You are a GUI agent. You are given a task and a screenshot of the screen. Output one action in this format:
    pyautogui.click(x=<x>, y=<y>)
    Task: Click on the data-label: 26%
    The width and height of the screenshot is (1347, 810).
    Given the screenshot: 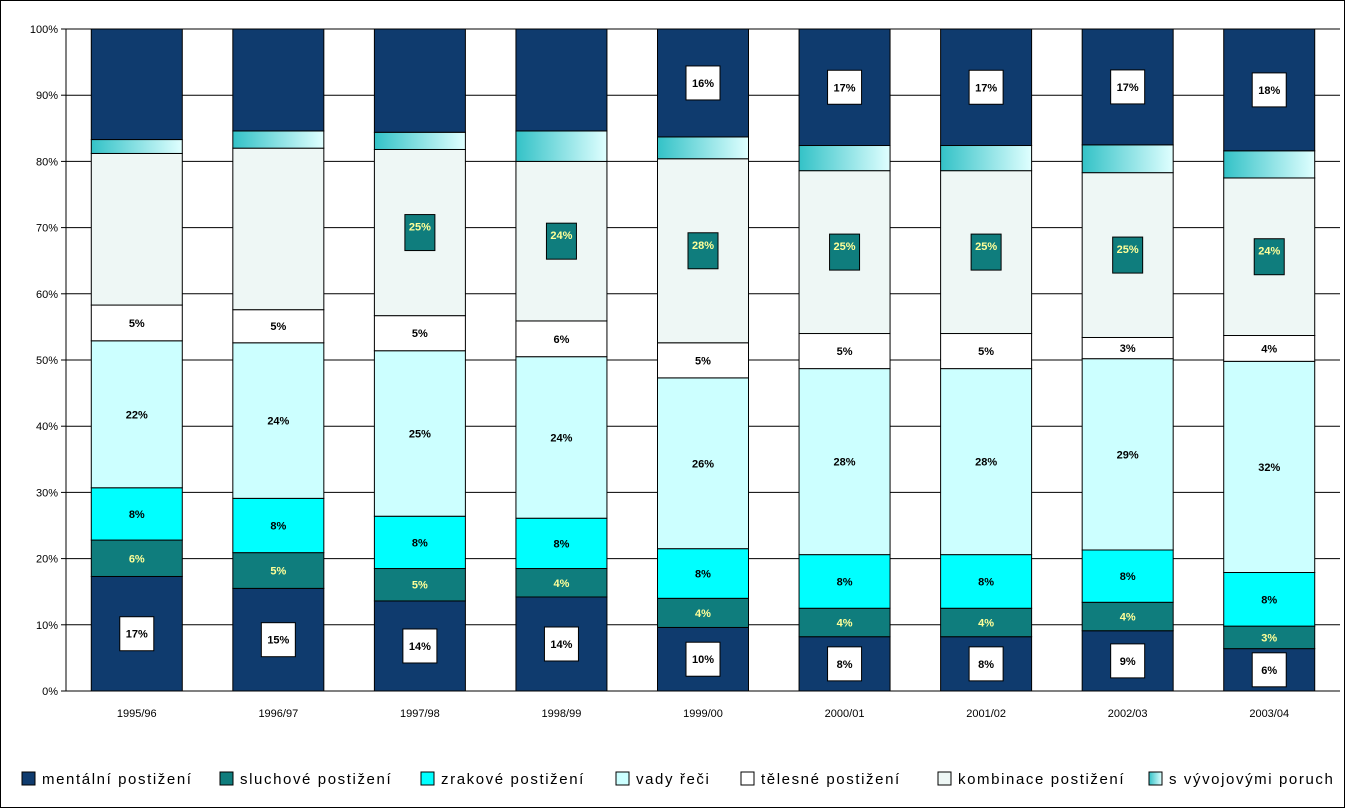 What is the action you would take?
    pyautogui.click(x=703, y=464)
    